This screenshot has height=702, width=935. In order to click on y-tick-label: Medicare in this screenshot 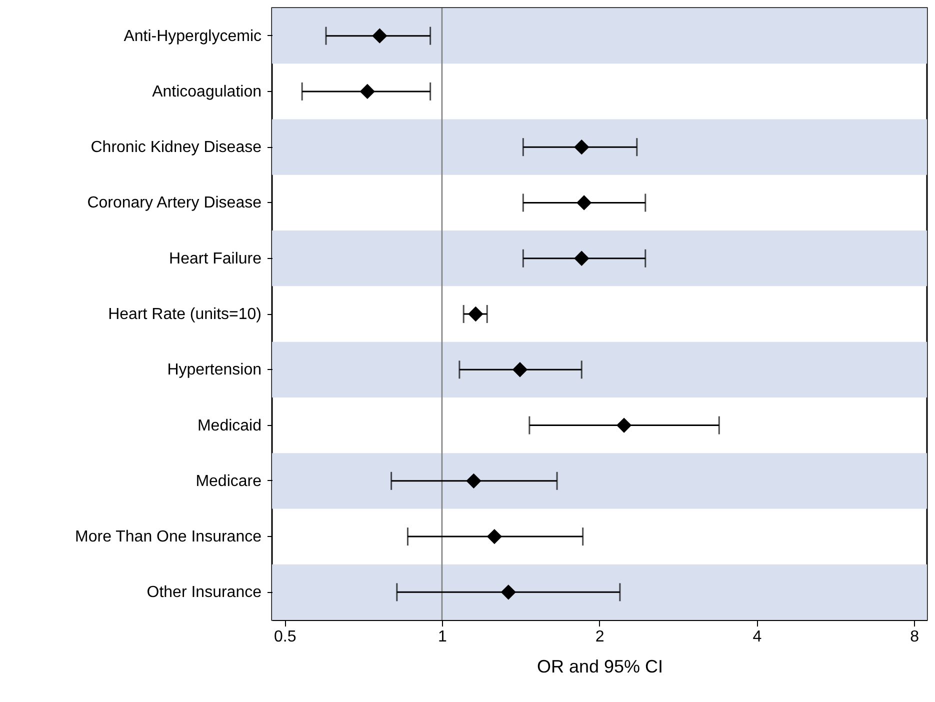, I will do `click(229, 481)`.